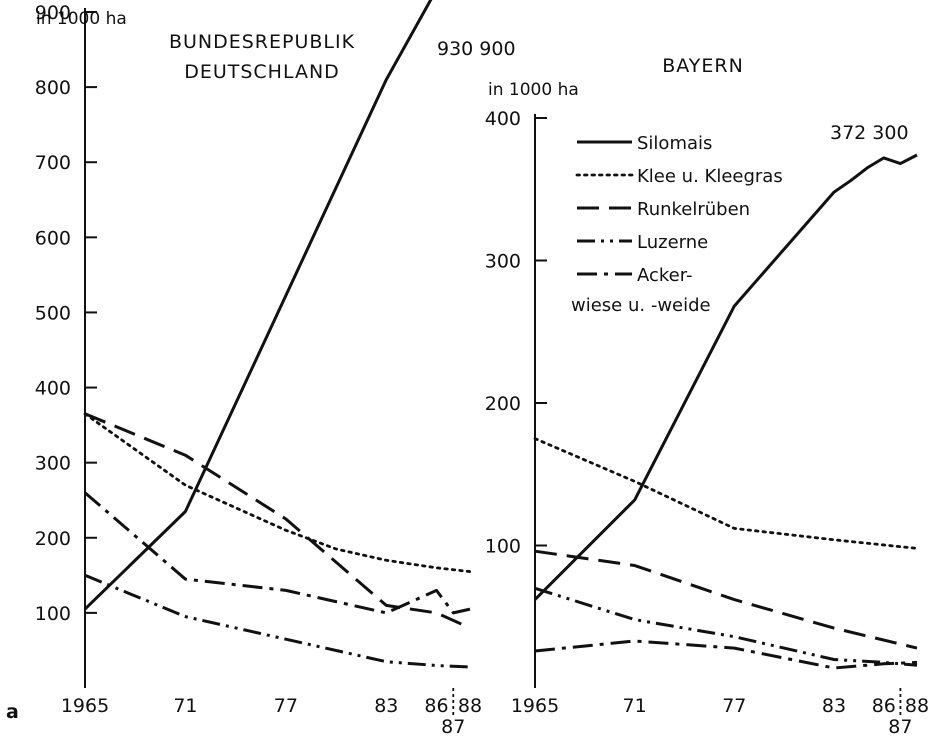  I want to click on chart-title-line: BUNDESREPUBLIK, so click(262, 42).